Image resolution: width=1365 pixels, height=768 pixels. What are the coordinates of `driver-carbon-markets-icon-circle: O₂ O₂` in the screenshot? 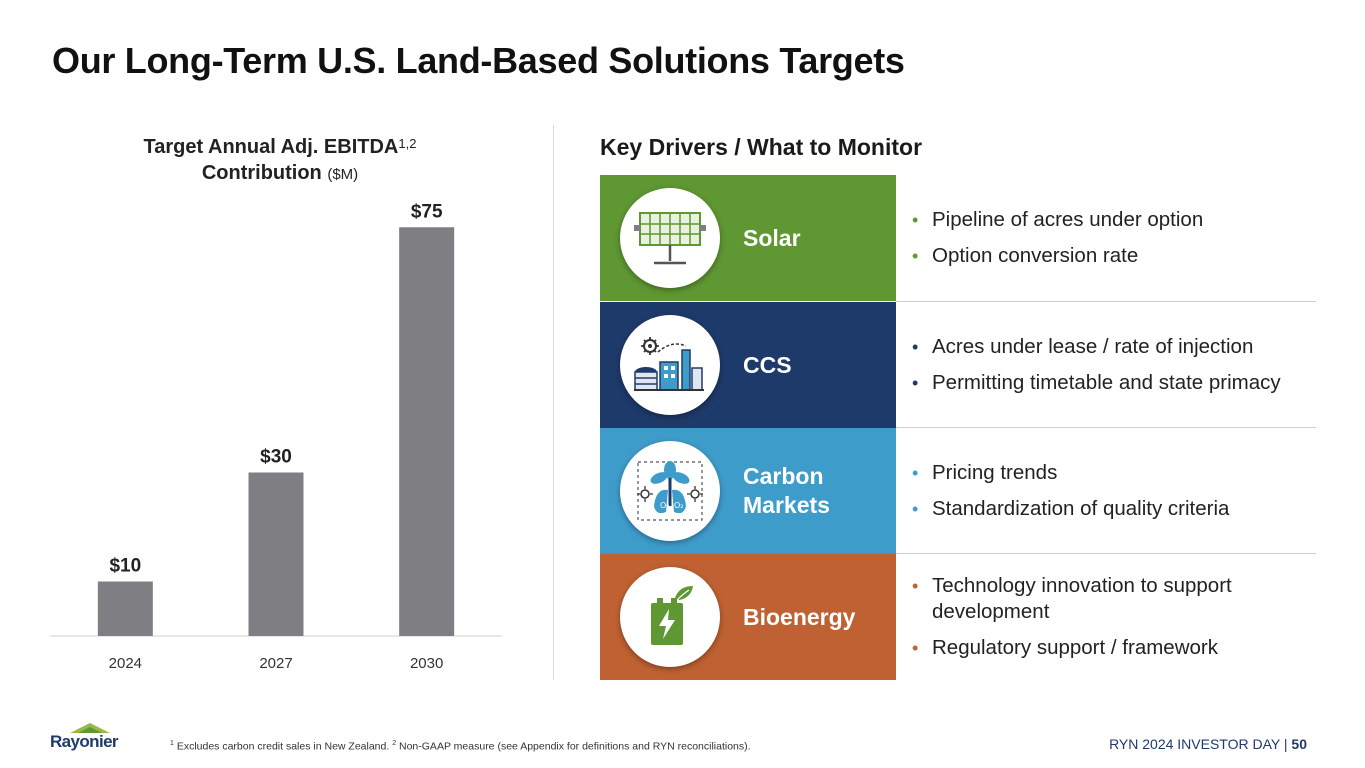 It's located at (670, 491).